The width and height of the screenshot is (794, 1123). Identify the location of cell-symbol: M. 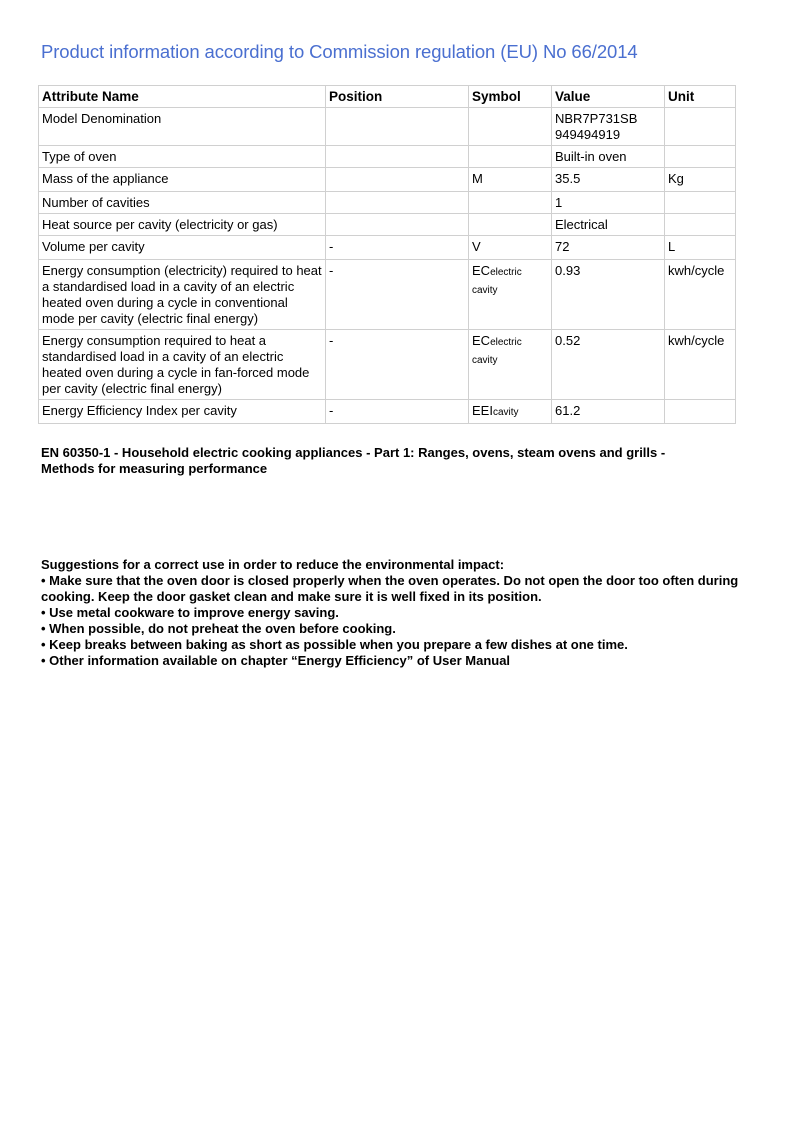
(510, 179).